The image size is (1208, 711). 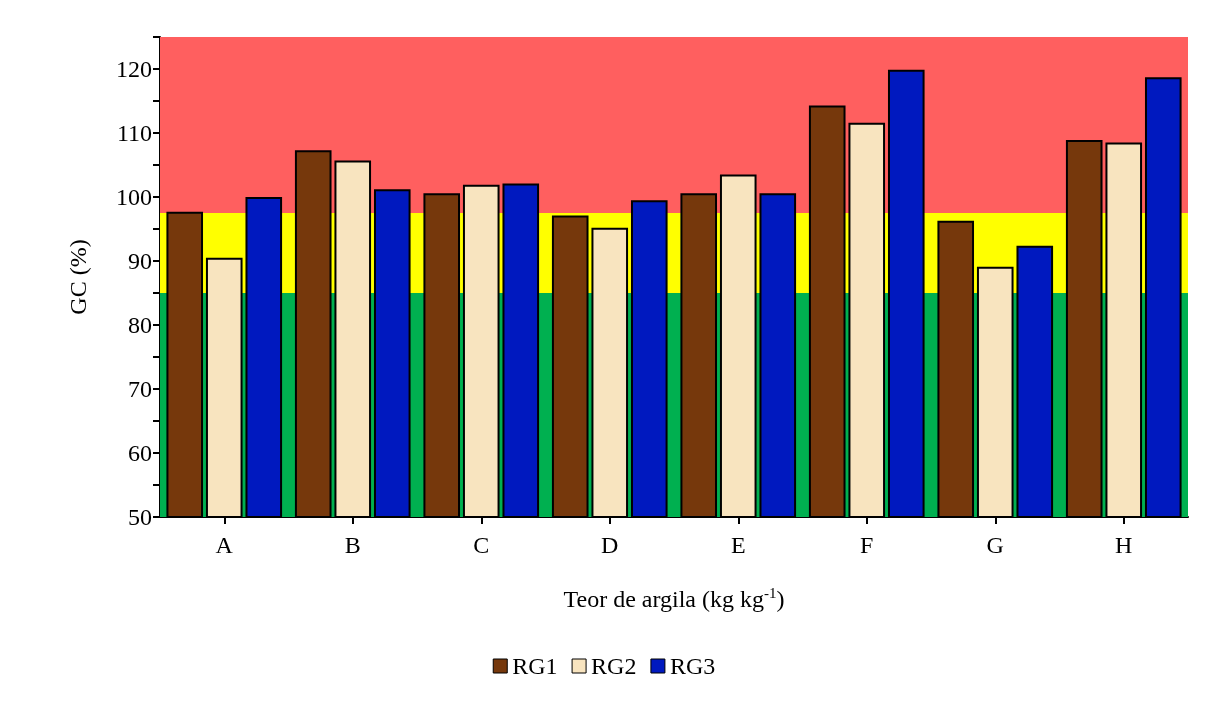 What do you see at coordinates (614, 666) in the screenshot?
I see `legend-label: RG2` at bounding box center [614, 666].